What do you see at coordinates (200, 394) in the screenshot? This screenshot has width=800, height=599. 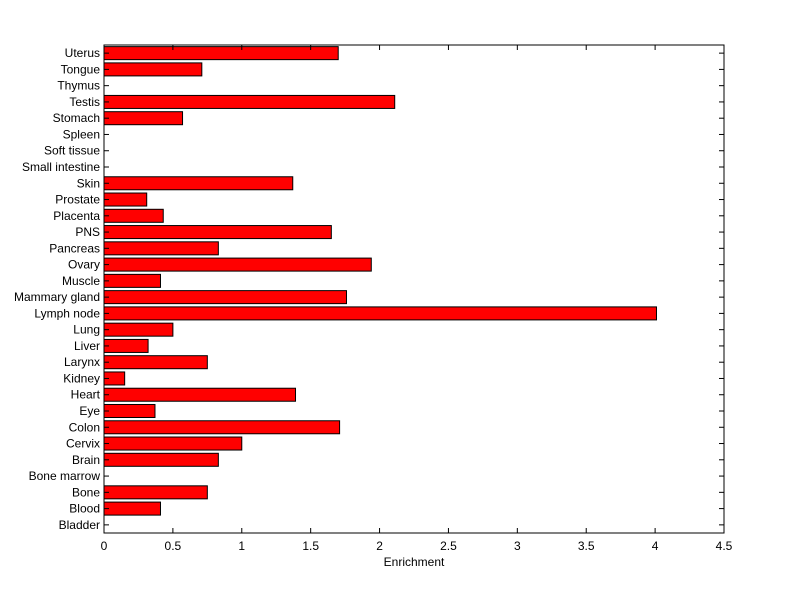 I see `bar-heart` at bounding box center [200, 394].